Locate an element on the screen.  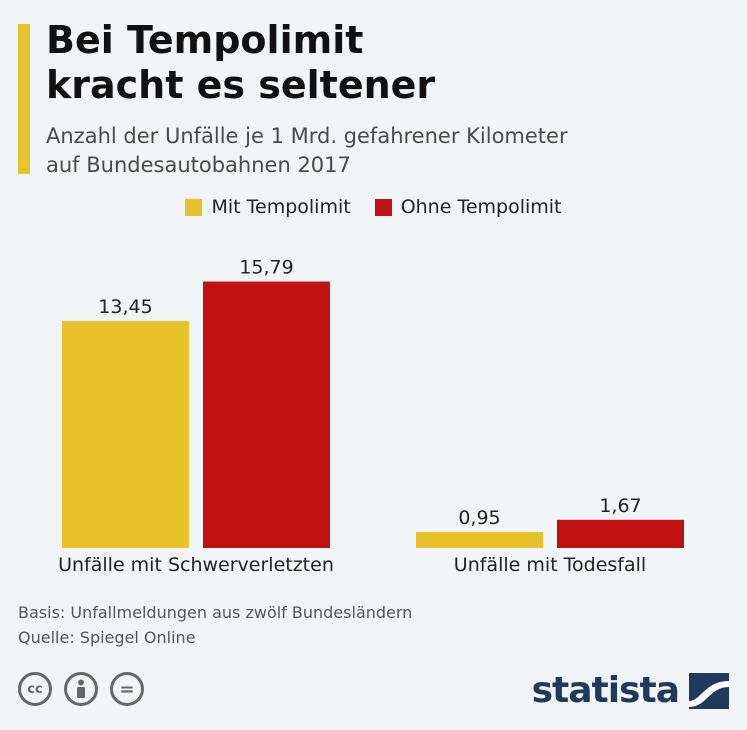
statista-logo-icon is located at coordinates (709, 690).